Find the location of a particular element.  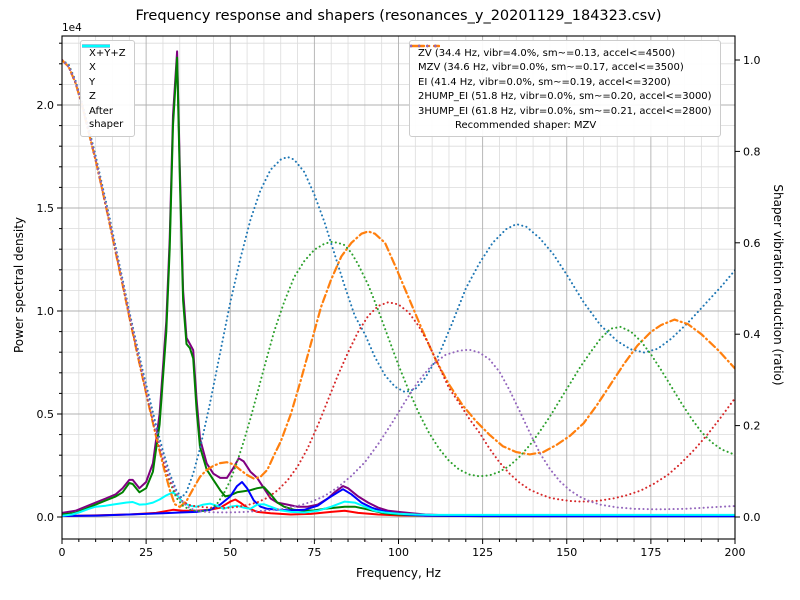

svg-text: 75 is located at coordinates (314, 552).